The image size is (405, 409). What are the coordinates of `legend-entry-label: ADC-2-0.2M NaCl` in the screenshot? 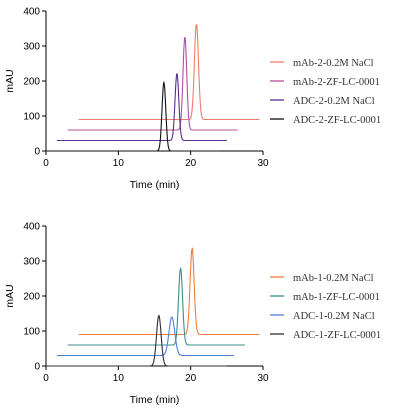 It's located at (334, 101).